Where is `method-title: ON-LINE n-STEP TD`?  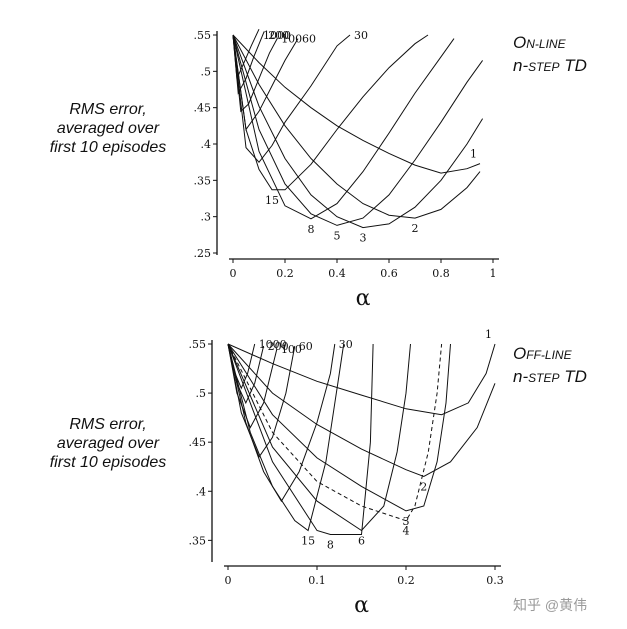
method-title: ON-LINE n-STEP TD is located at coordinates (550, 55).